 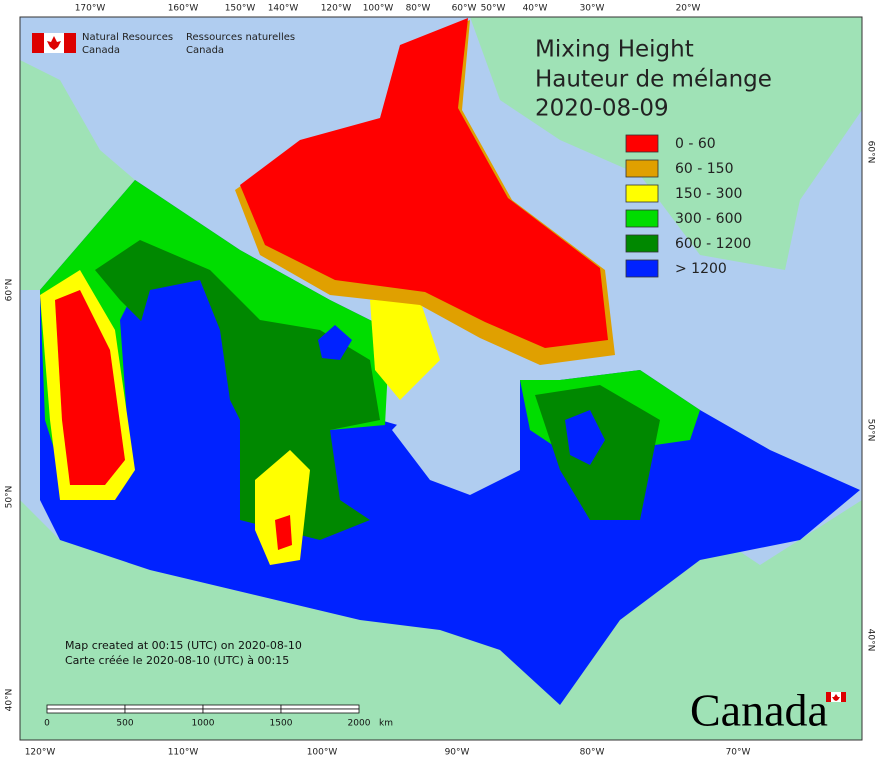 I want to click on lake-blue, so click(x=335, y=342).